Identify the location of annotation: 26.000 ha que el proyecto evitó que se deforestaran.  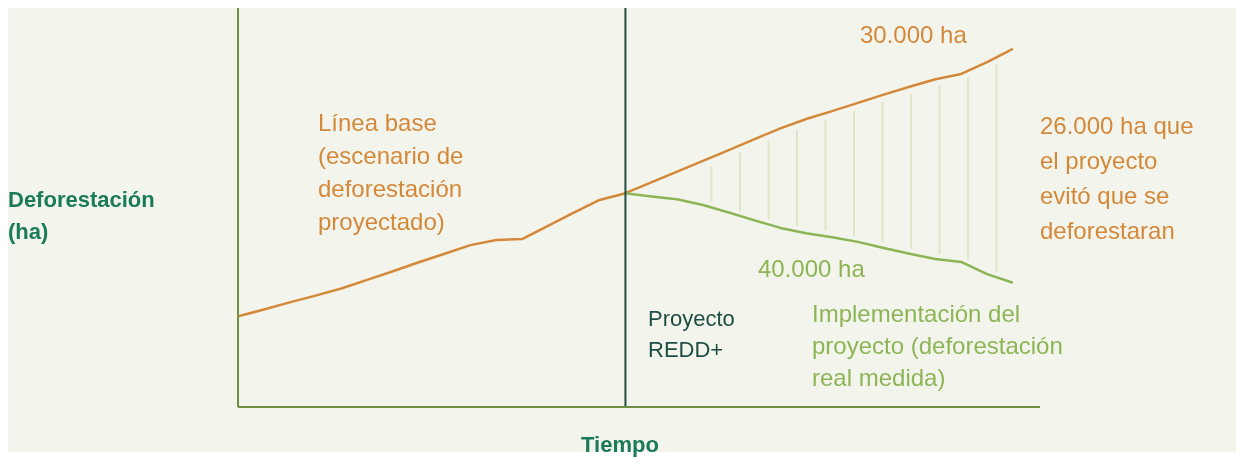
(1117, 178).